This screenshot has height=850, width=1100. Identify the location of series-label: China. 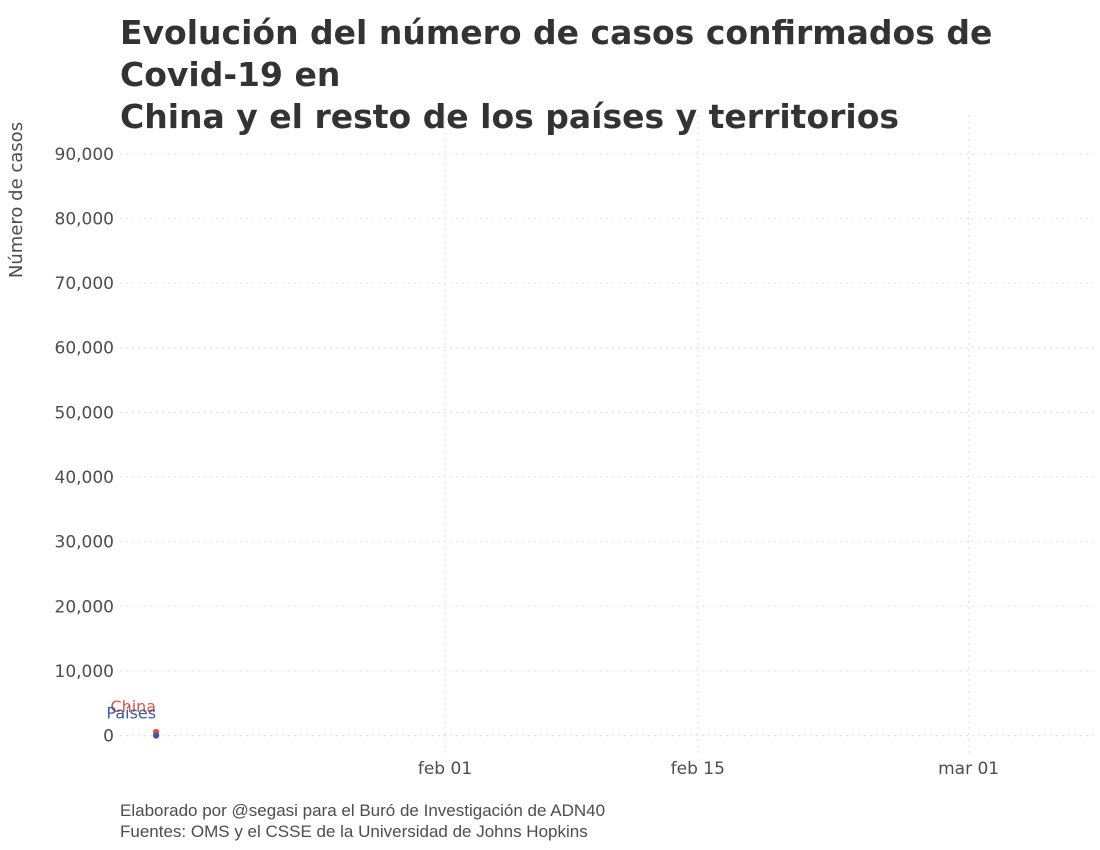
(133, 706).